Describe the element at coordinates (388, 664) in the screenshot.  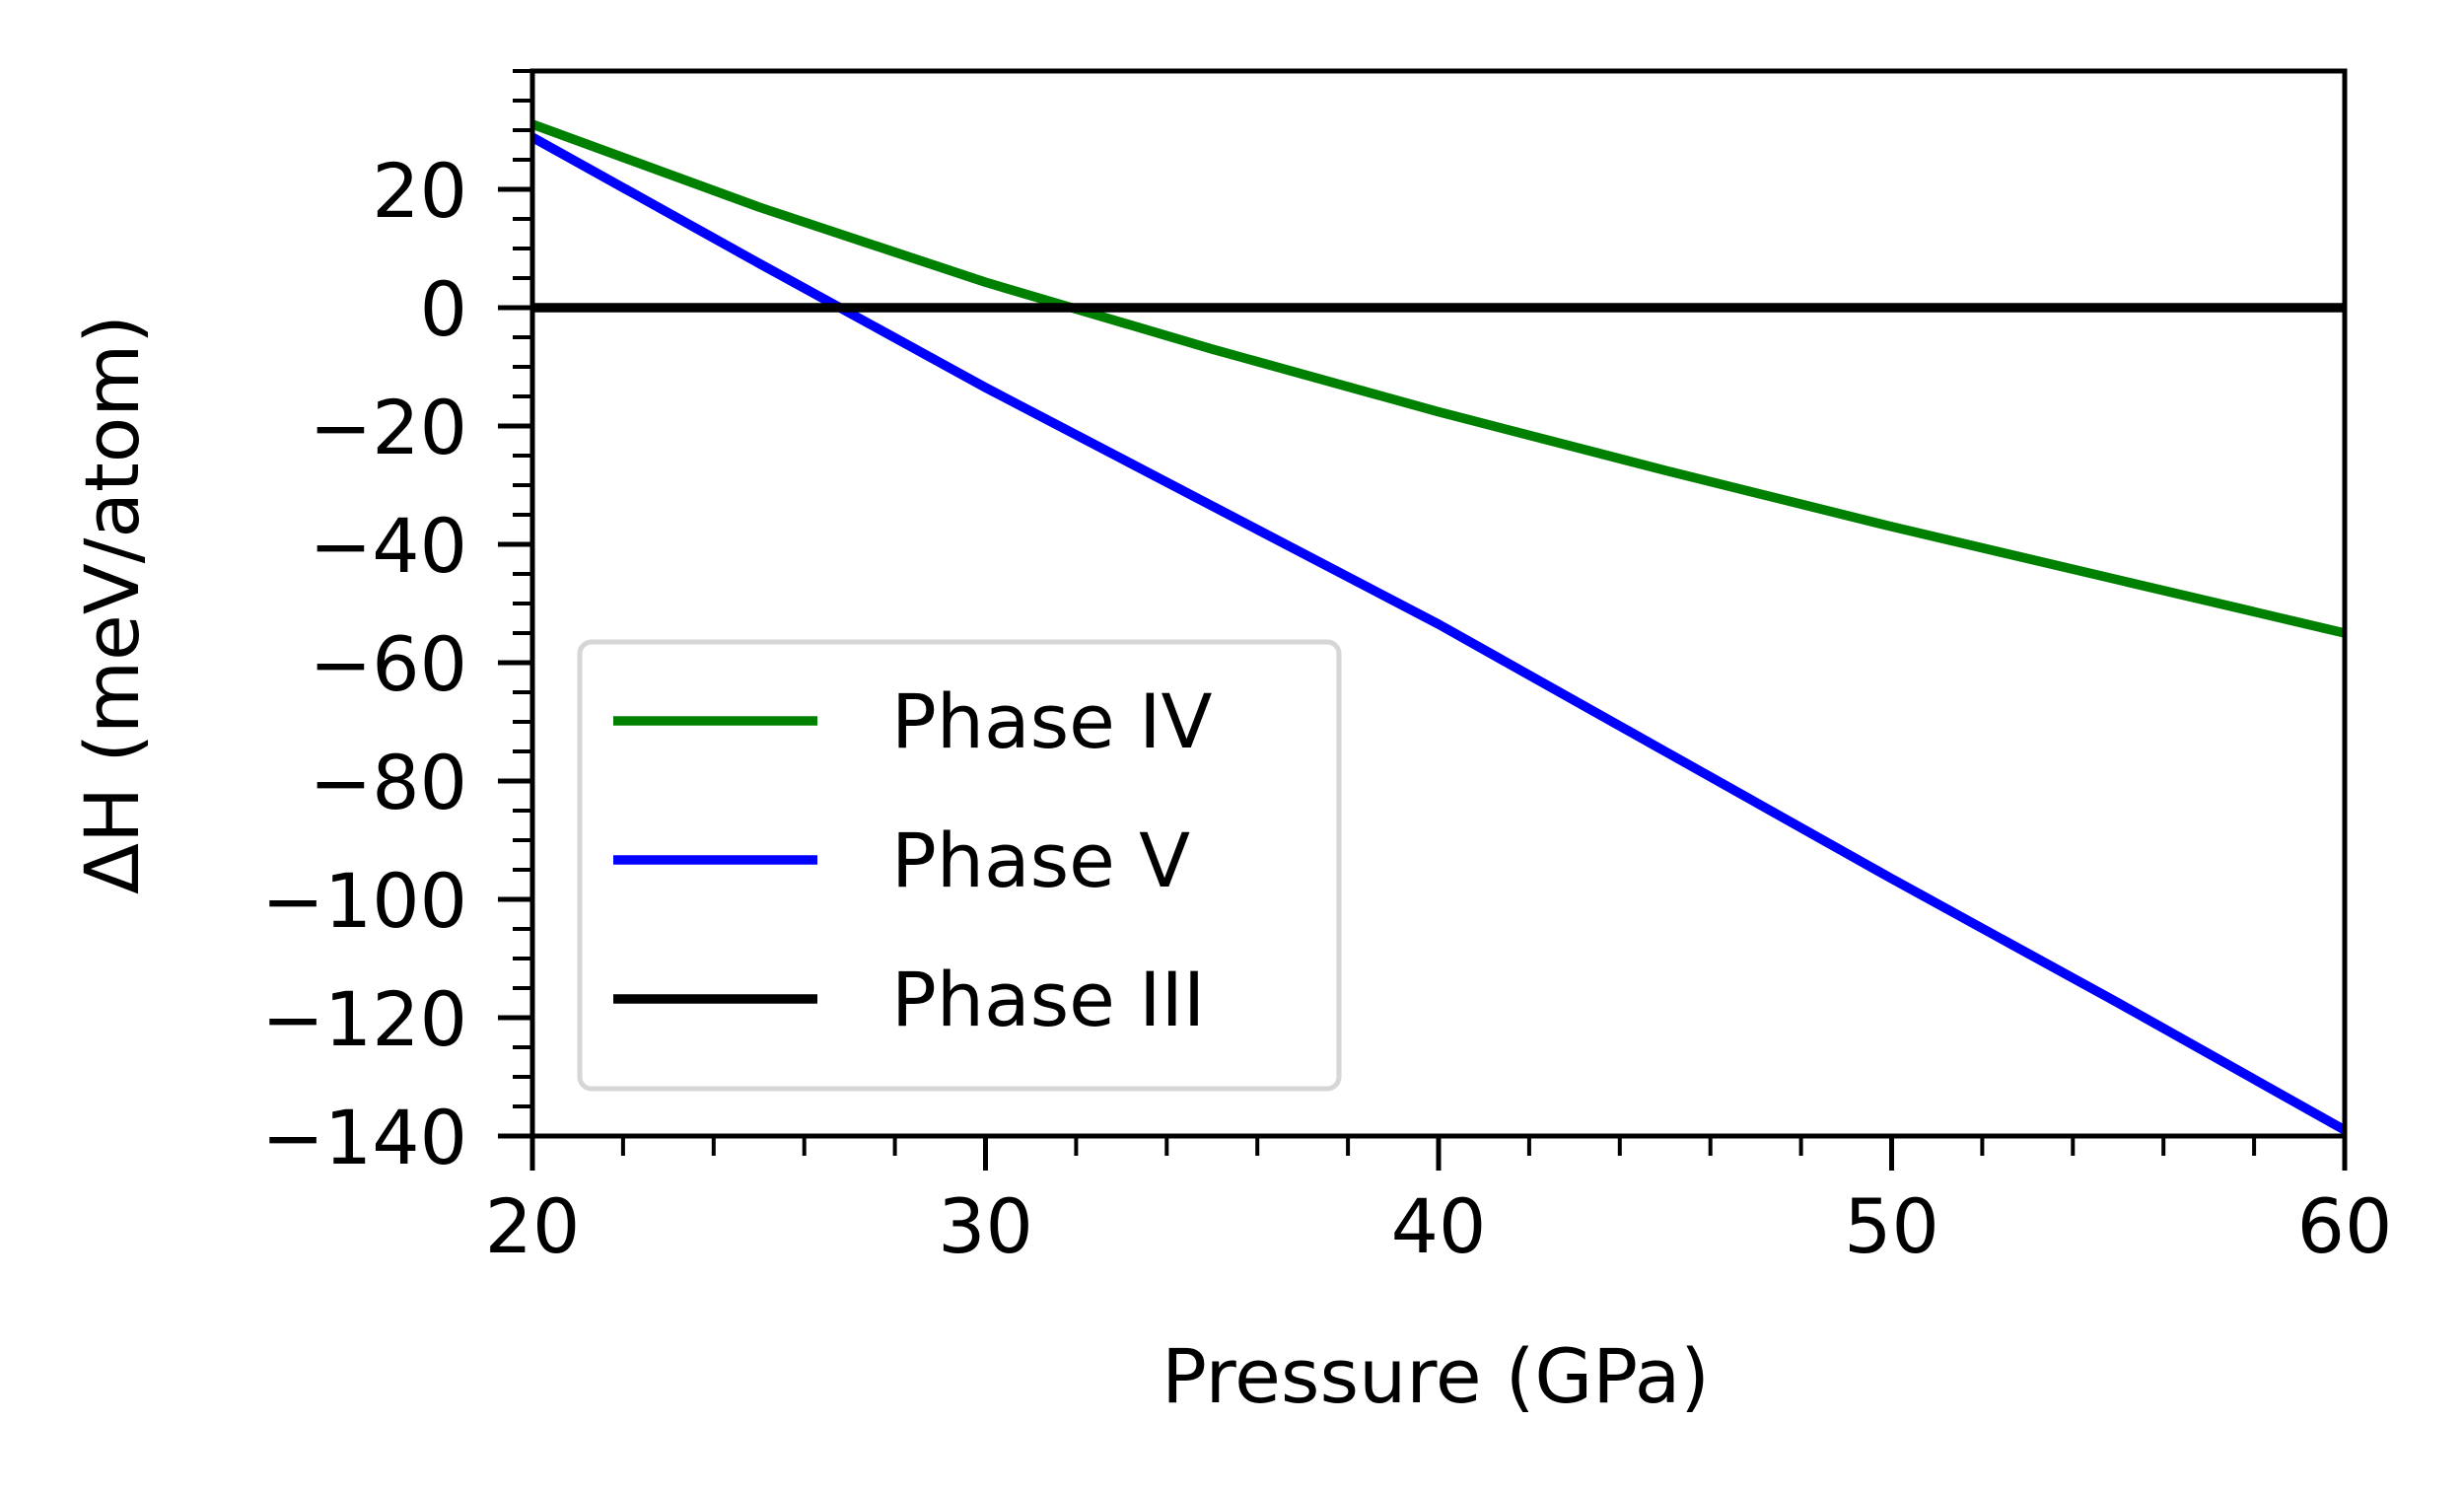
I see `y-tick-label: −60` at that location.